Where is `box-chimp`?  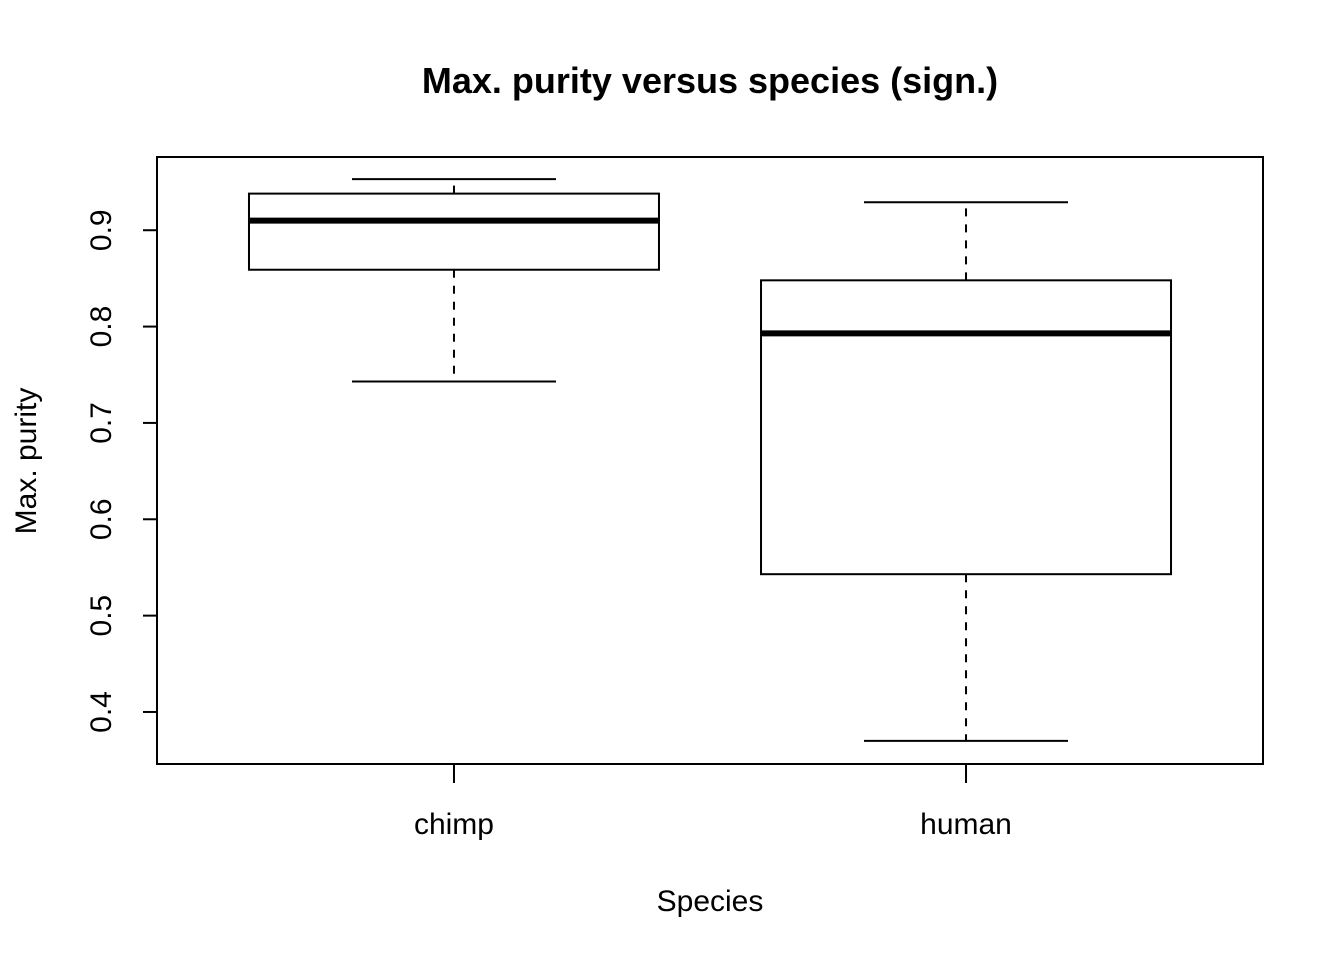 box-chimp is located at coordinates (453, 280).